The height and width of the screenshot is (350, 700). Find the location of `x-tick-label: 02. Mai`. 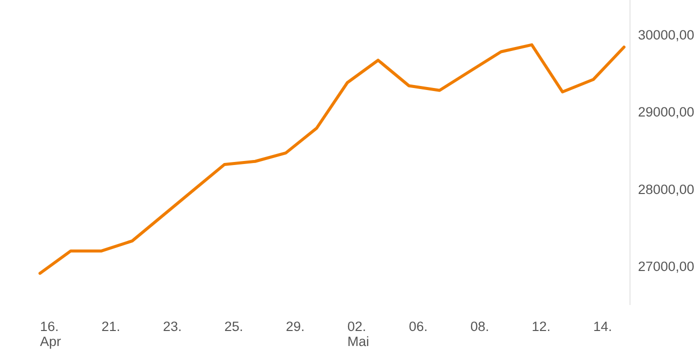

x-tick-label: 02. Mai is located at coordinates (358, 334).